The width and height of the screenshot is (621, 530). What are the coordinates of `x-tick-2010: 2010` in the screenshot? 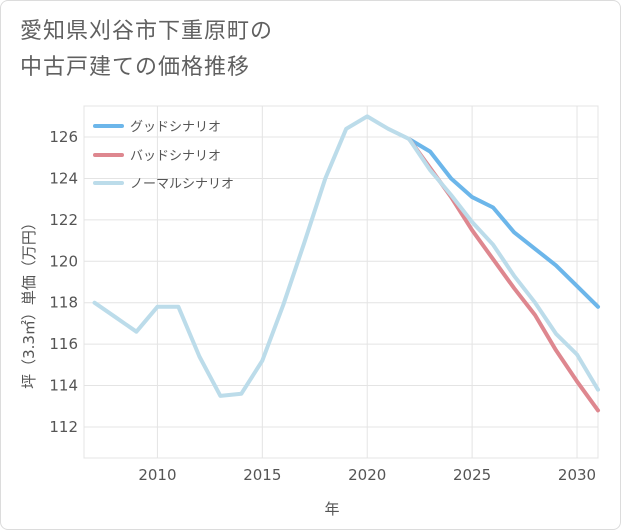 It's located at (157, 475).